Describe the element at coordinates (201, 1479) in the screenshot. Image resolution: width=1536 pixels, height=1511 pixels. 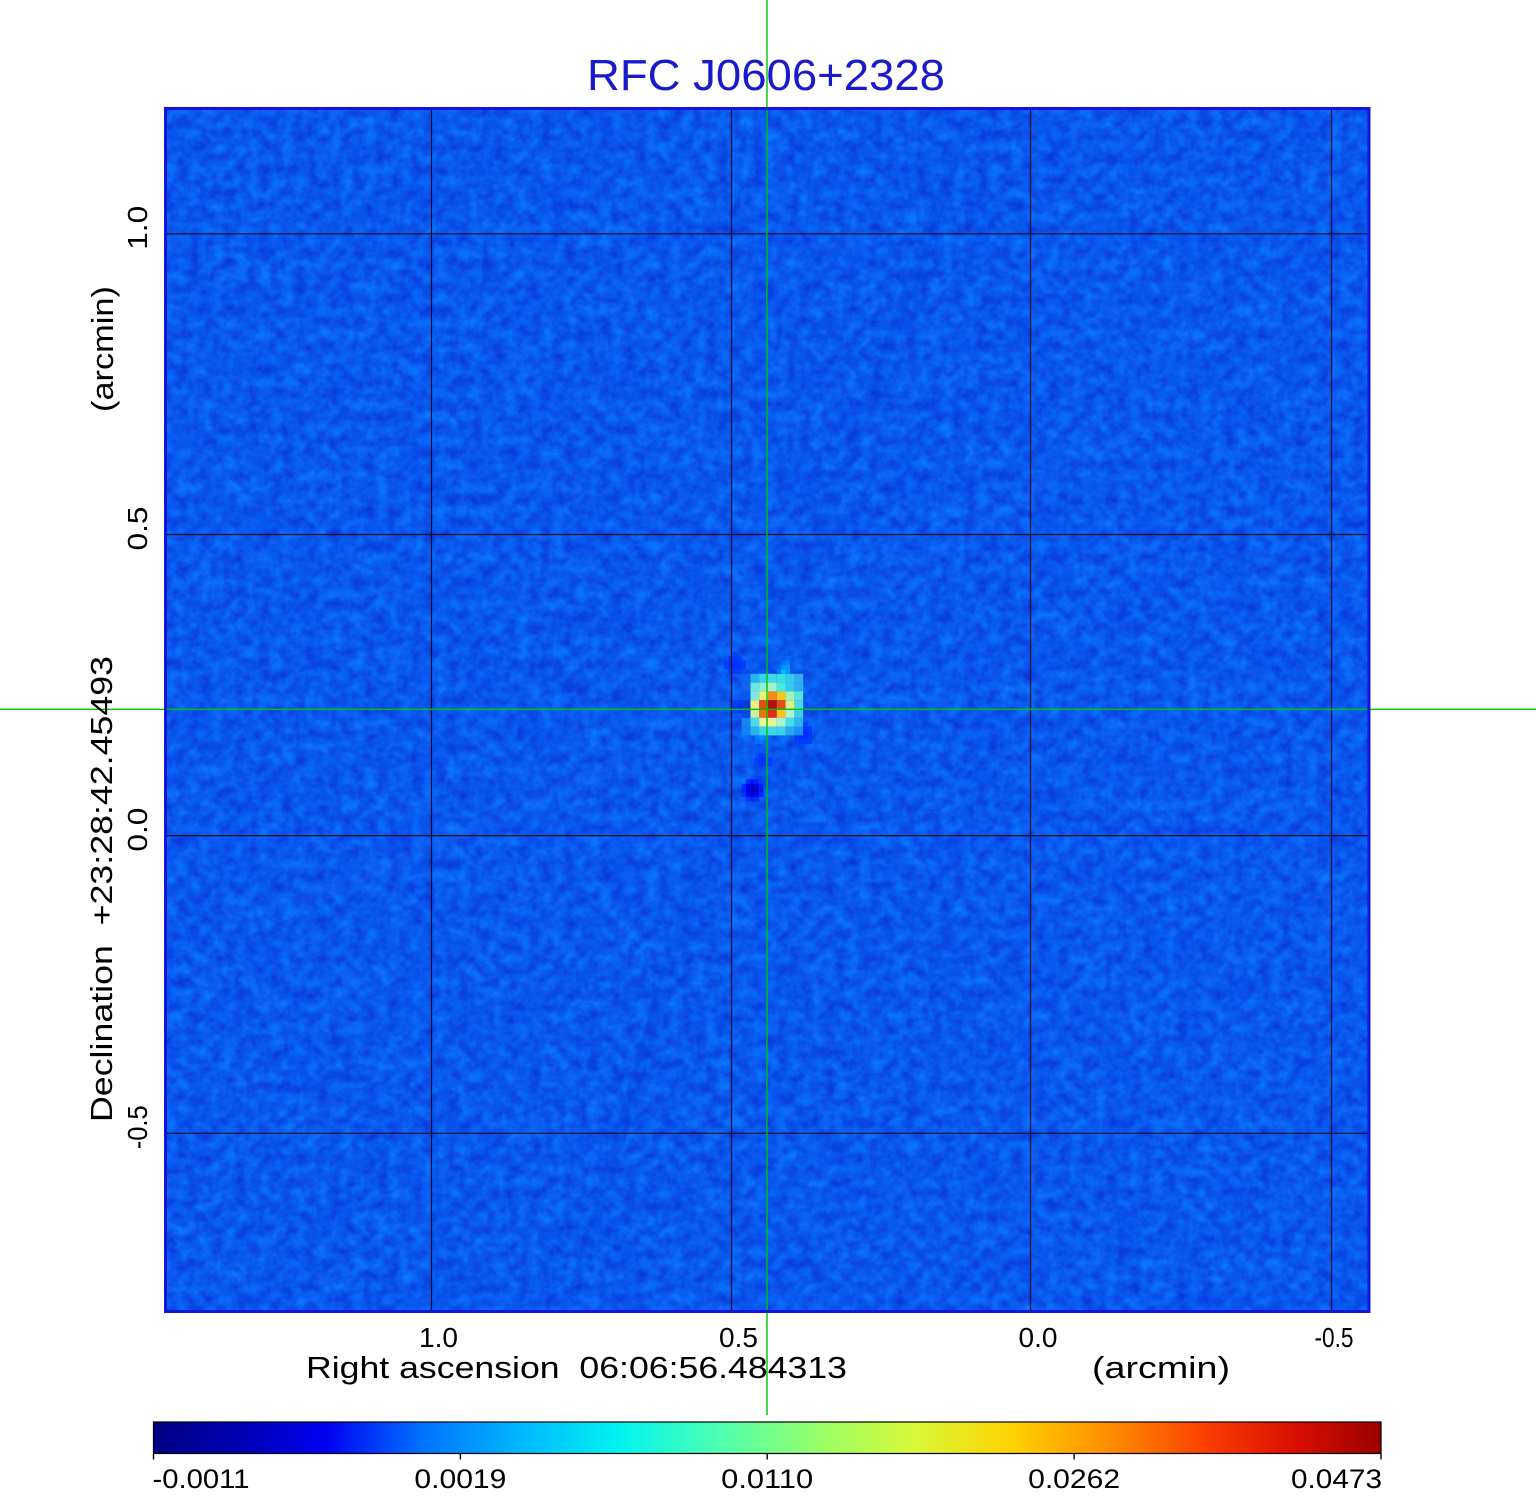
I see `svg-text: -0.0011` at that location.